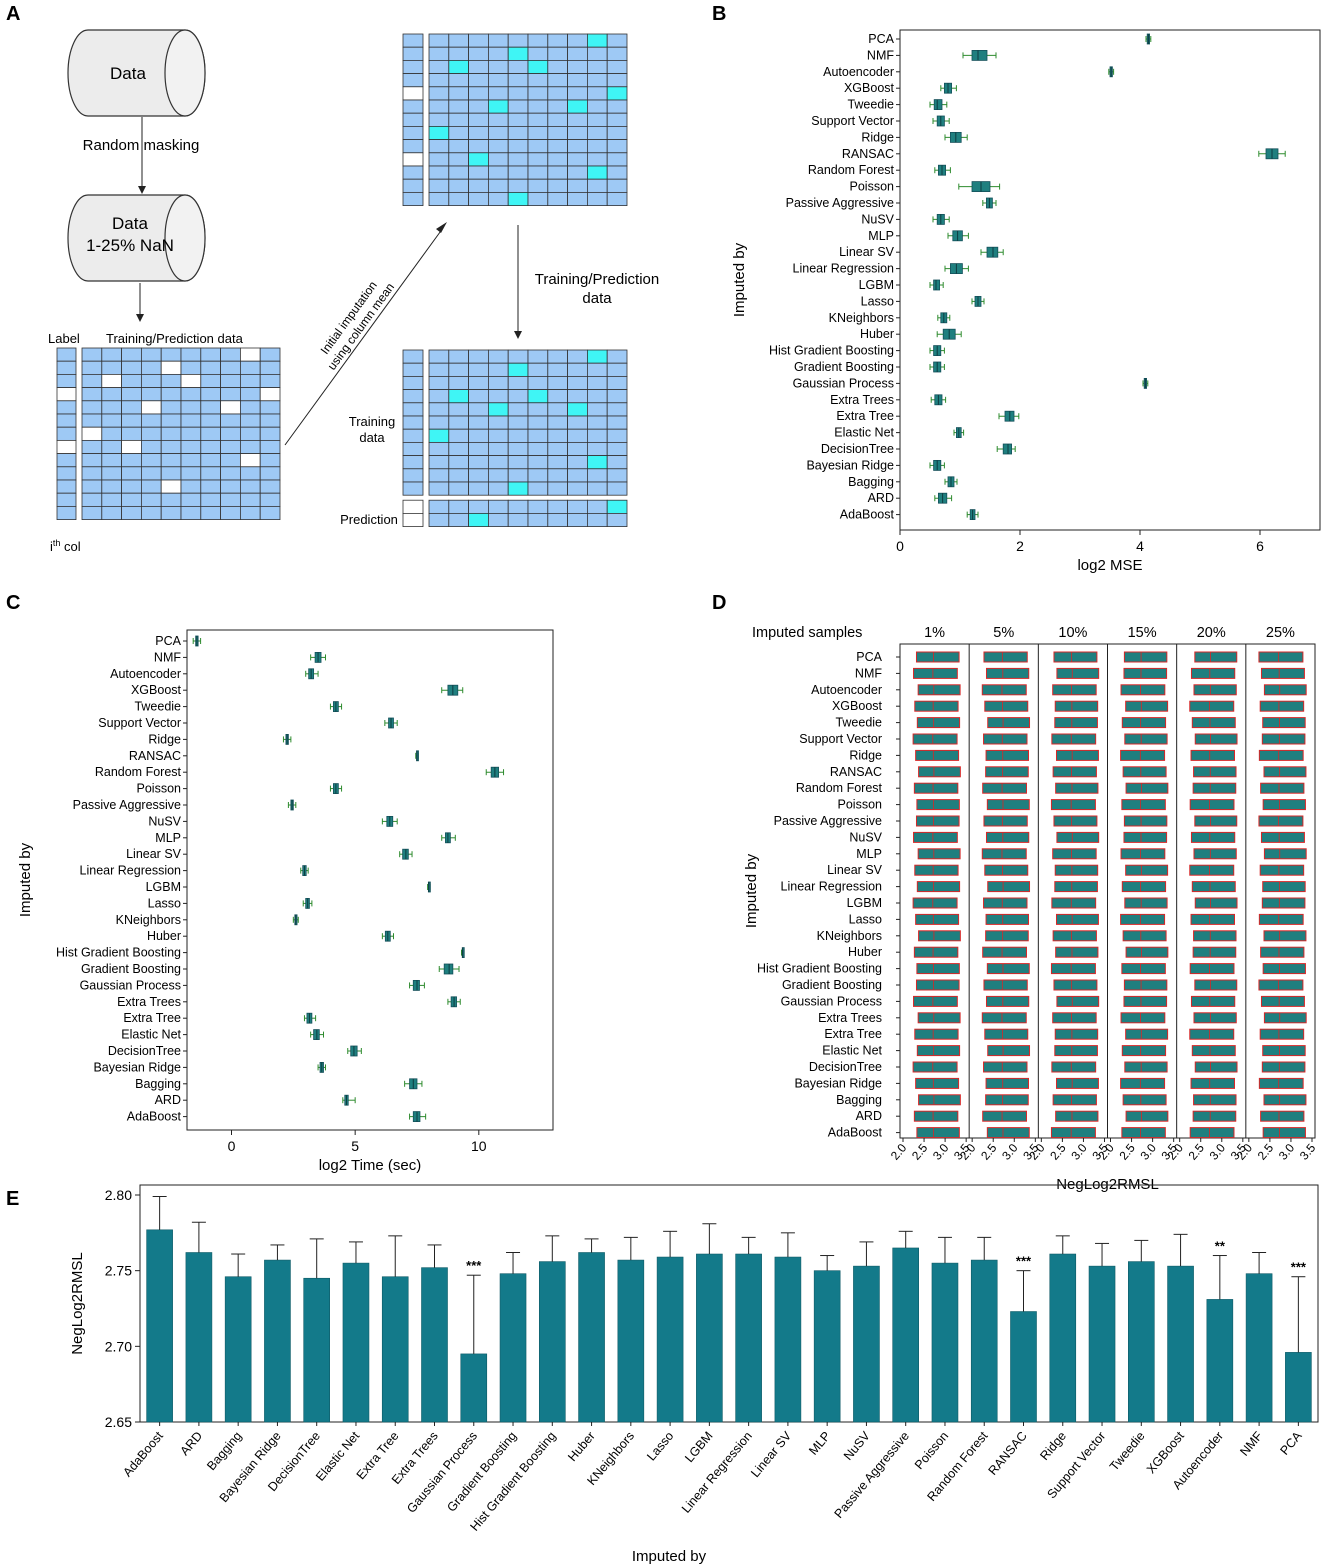  I want to click on x-tick-label: 5, so click(355, 1146).